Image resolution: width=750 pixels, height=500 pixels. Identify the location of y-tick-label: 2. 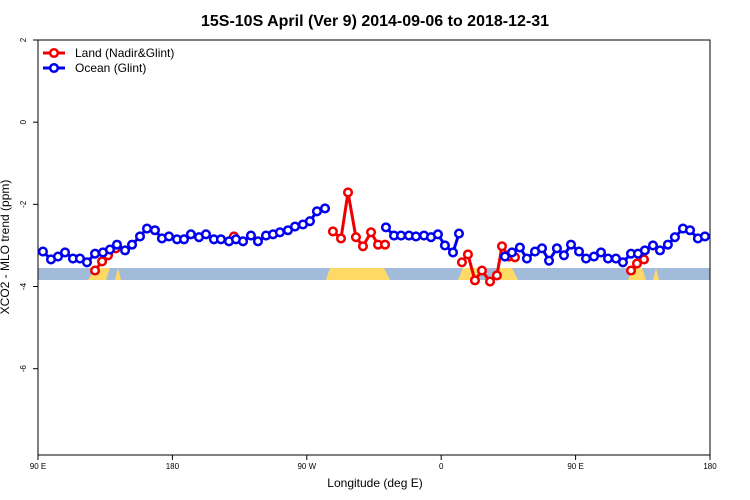
(23, 39).